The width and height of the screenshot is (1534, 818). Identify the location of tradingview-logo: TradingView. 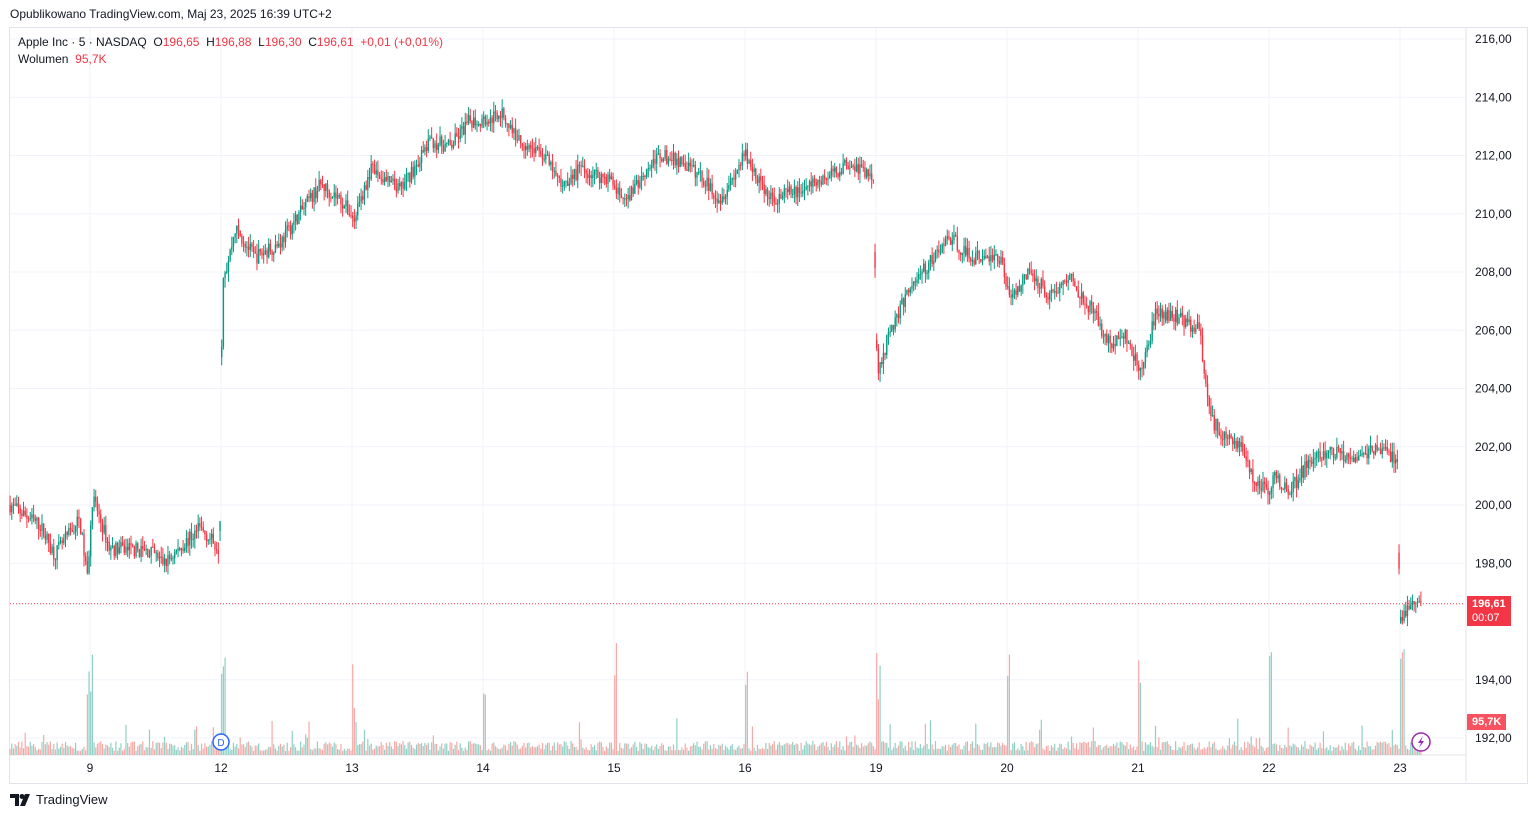
(59, 799).